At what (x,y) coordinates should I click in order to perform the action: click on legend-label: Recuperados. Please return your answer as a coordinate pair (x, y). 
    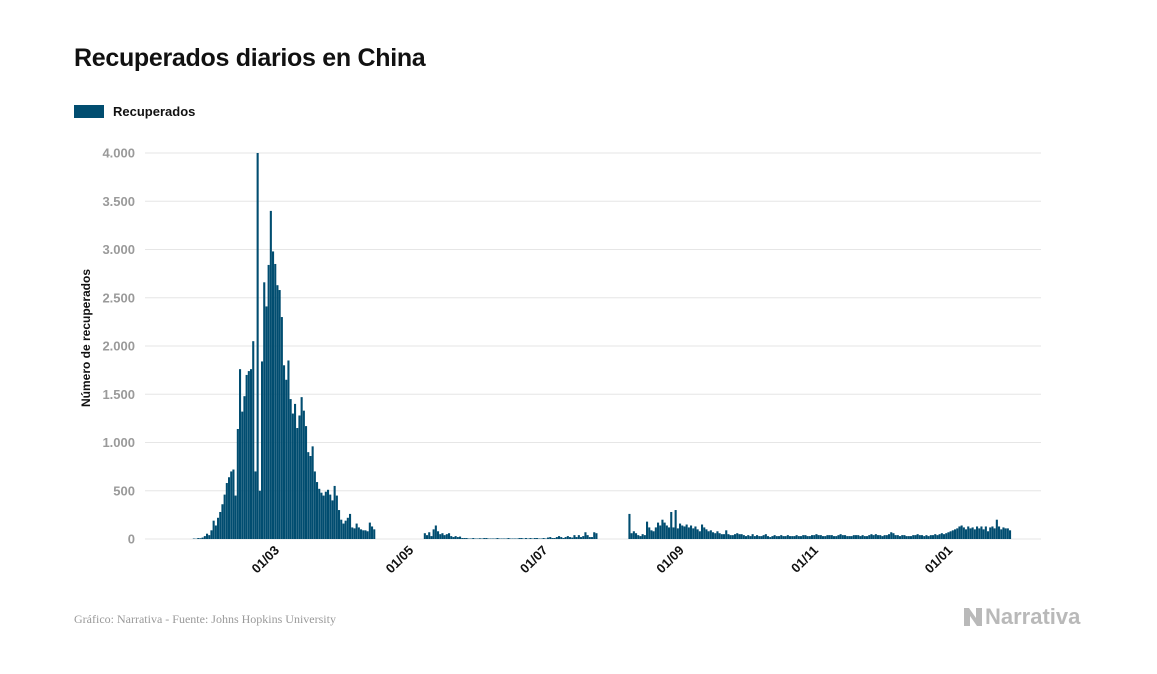
    Looking at the image, I should click on (154, 111).